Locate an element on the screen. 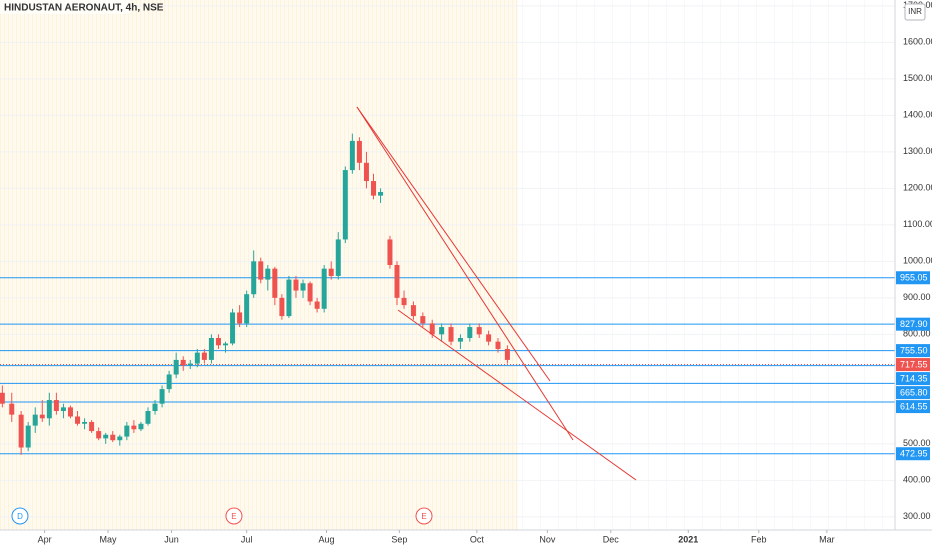  x-tick-label: 2021 is located at coordinates (688, 539).